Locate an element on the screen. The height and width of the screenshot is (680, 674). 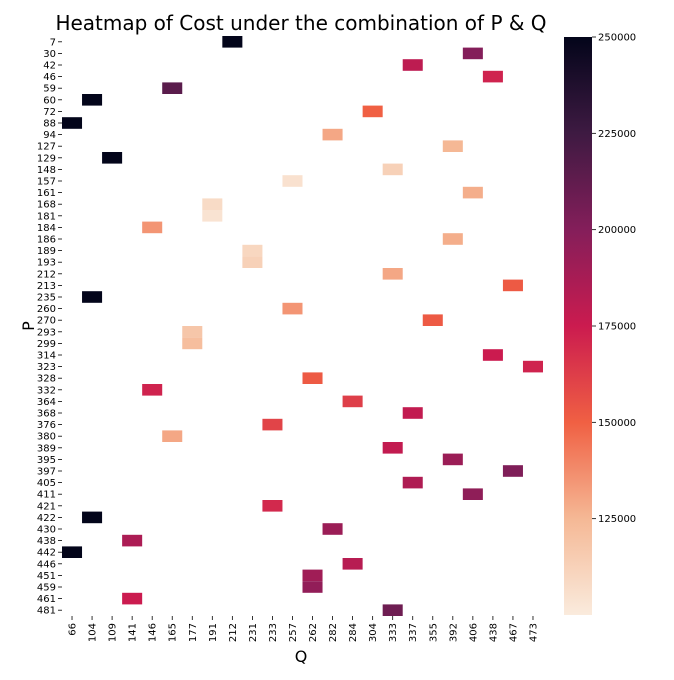
colorbar-tick-label: 125000 is located at coordinates (617, 519).